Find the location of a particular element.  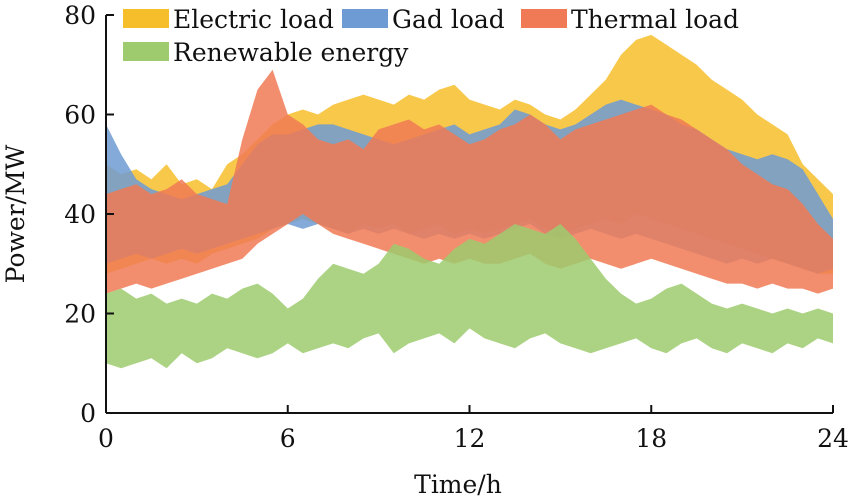

y-tick-label: 60 is located at coordinates (80, 115).